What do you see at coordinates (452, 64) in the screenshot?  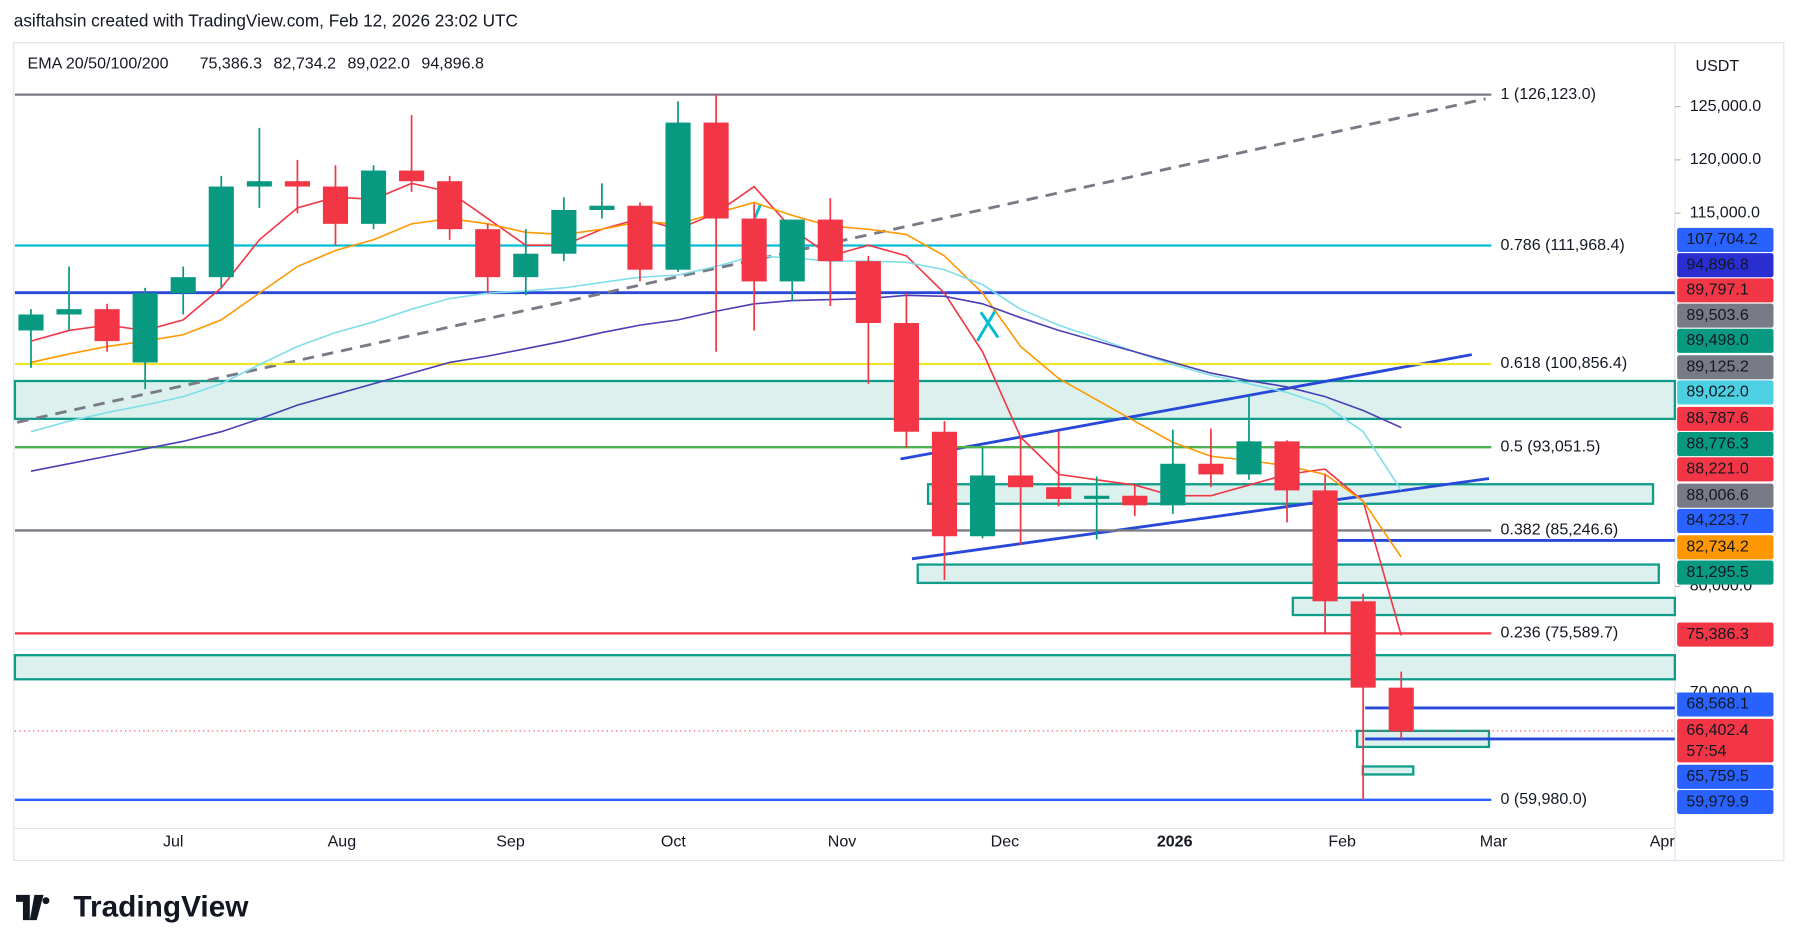 I see `indicator-value: 94,896.8` at bounding box center [452, 64].